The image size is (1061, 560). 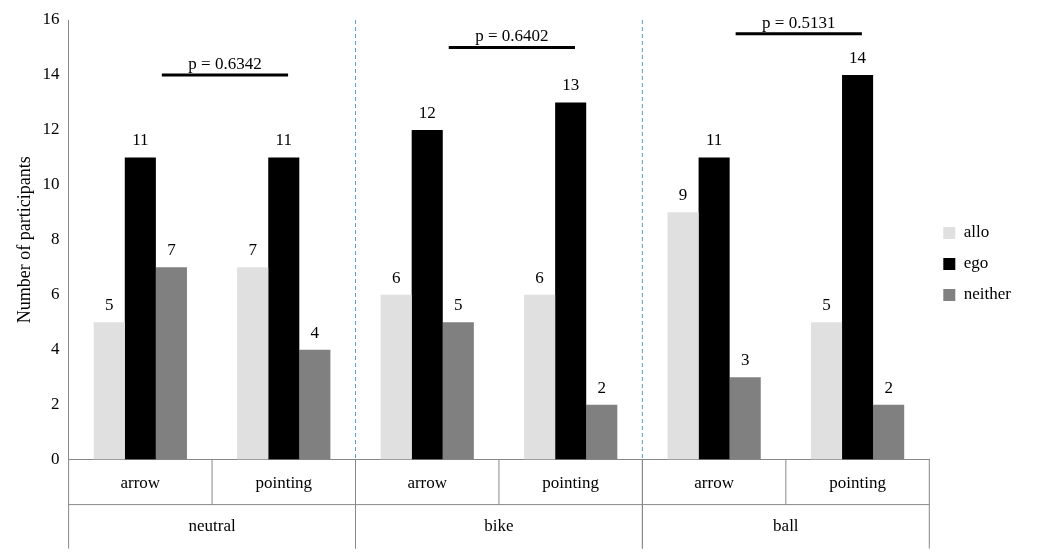 What do you see at coordinates (571, 85) in the screenshot?
I see `data-label: 13` at bounding box center [571, 85].